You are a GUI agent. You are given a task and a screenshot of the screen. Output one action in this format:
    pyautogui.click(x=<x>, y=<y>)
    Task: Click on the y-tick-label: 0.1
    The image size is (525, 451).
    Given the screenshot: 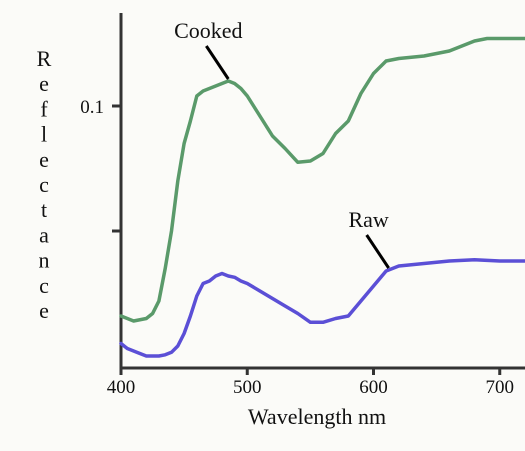 What is the action you would take?
    pyautogui.click(x=92, y=107)
    